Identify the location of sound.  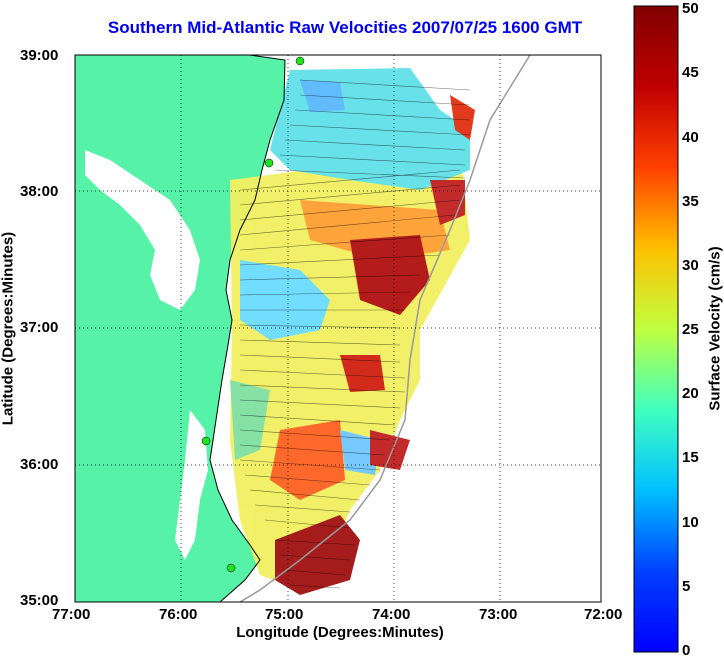
(191, 485).